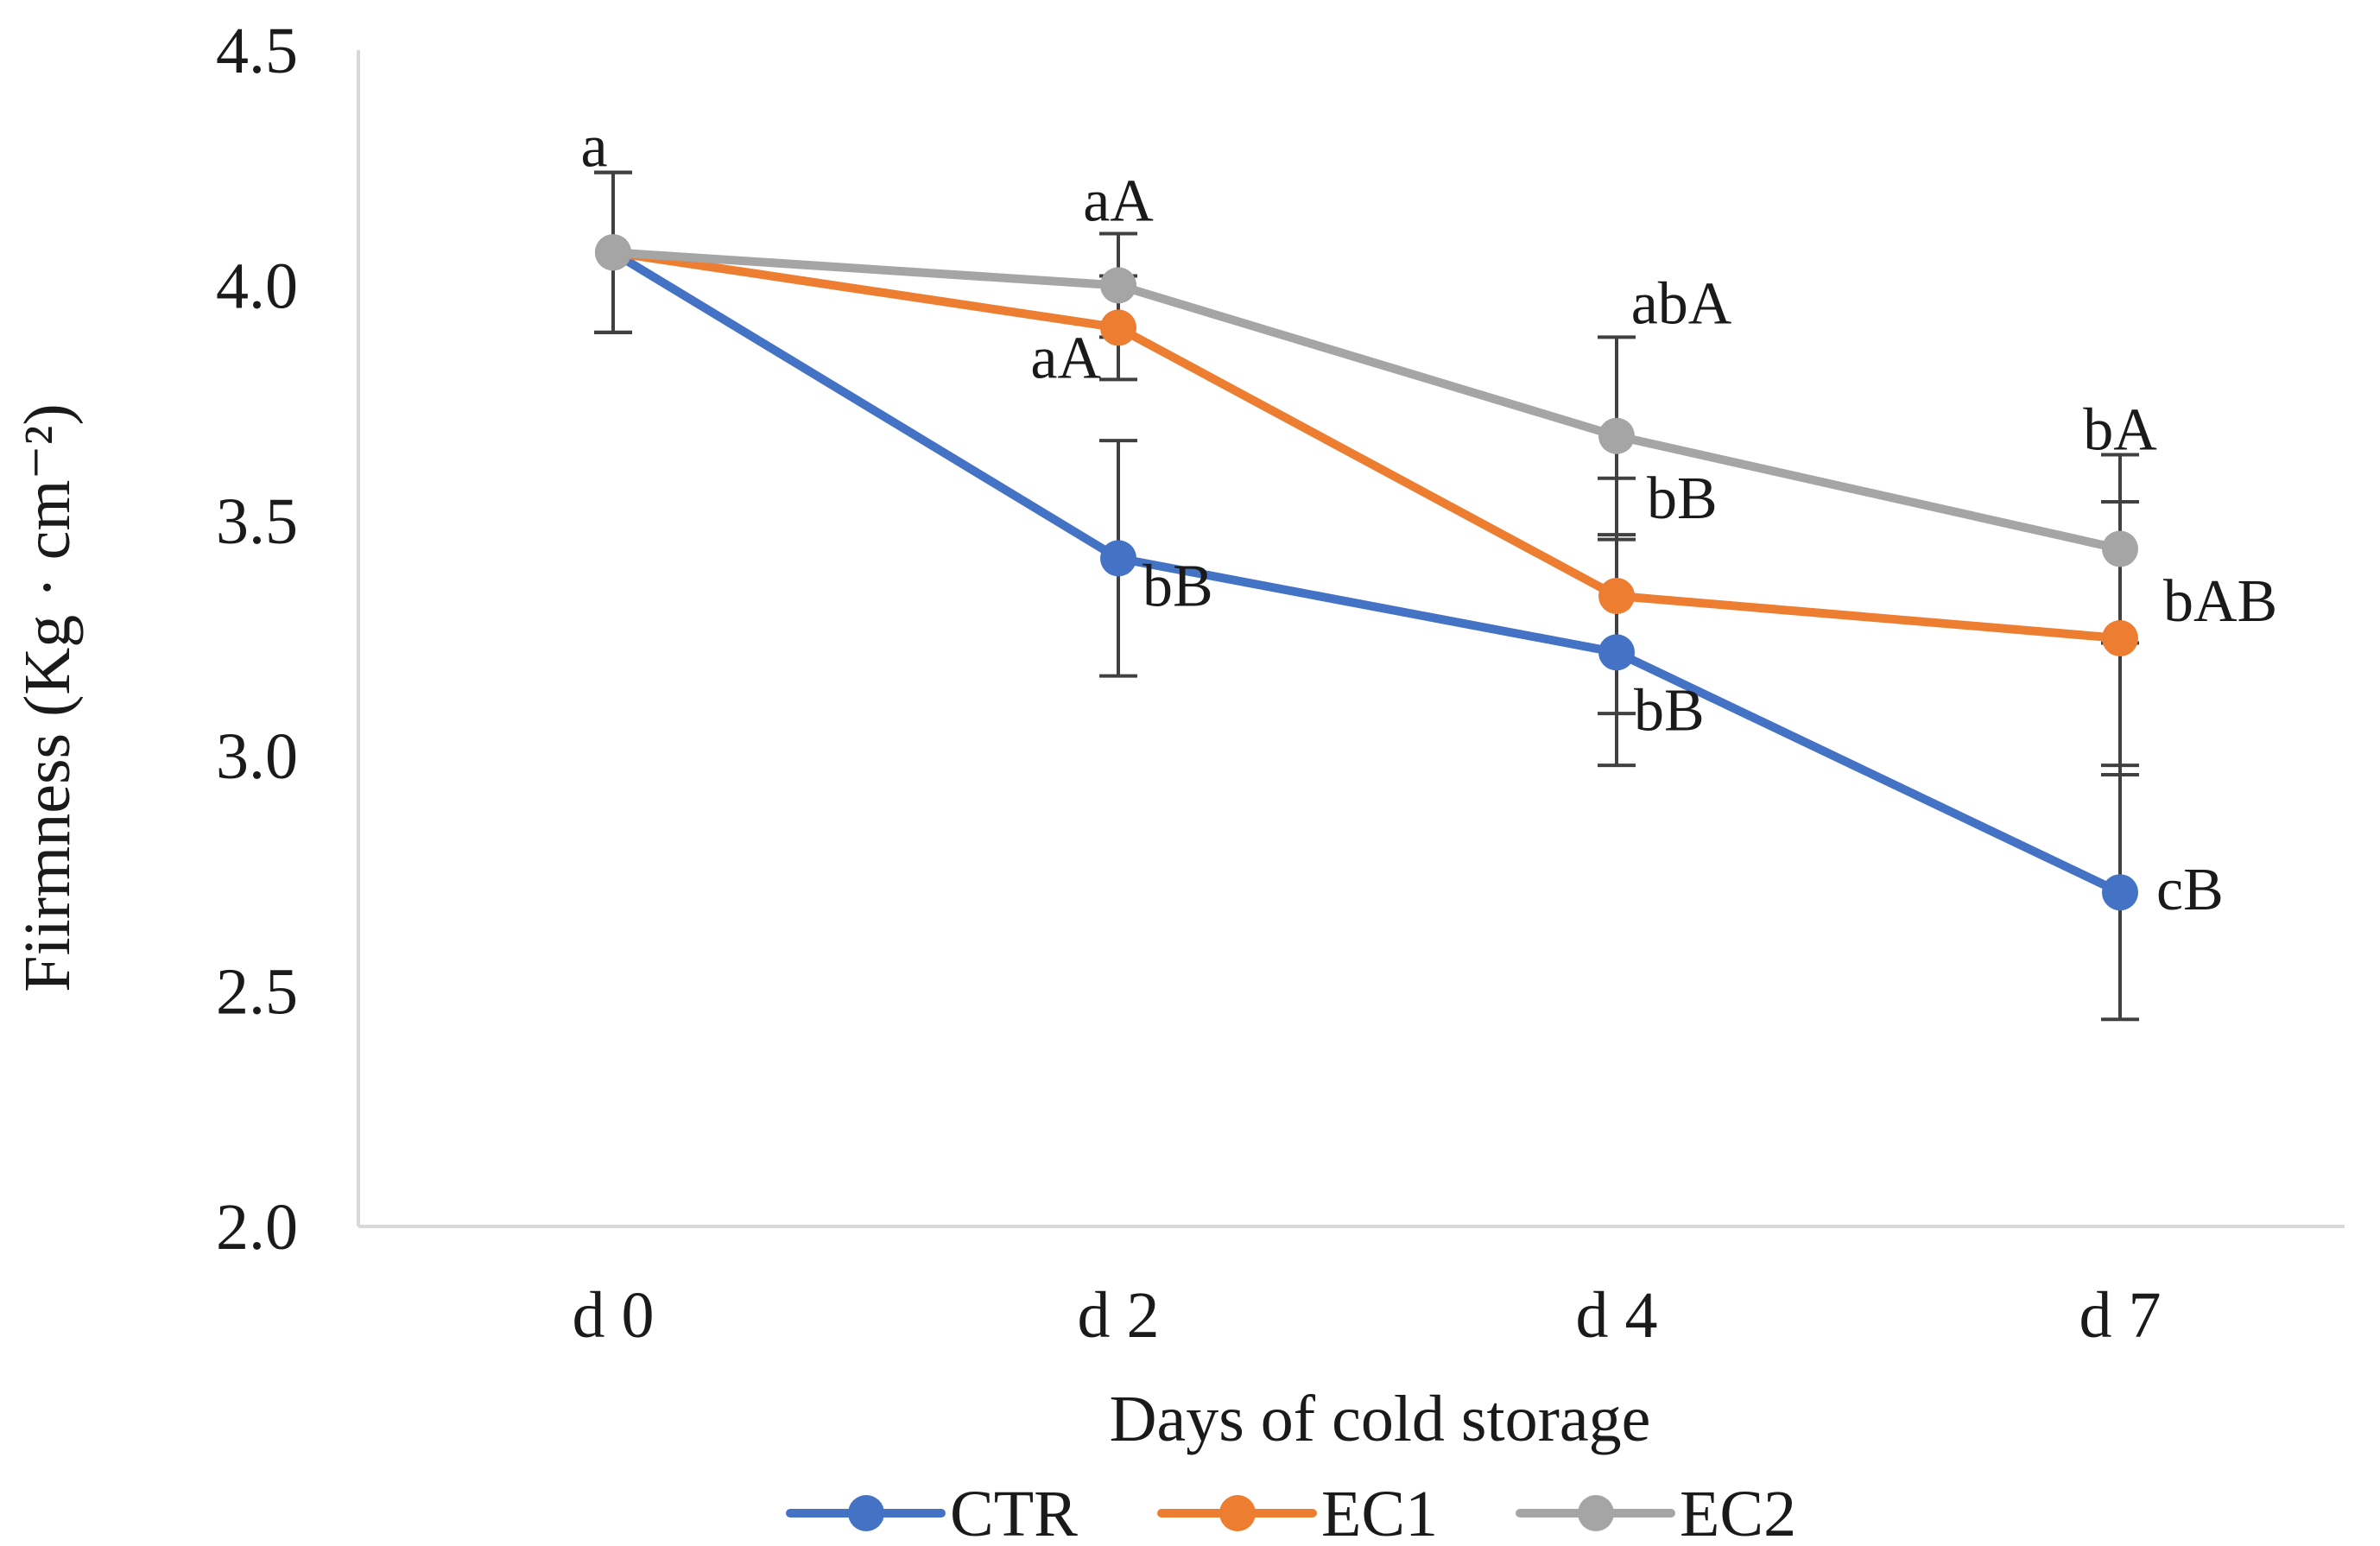 The width and height of the screenshot is (2380, 1546). I want to click on significance-label: bAB, so click(2220, 601).